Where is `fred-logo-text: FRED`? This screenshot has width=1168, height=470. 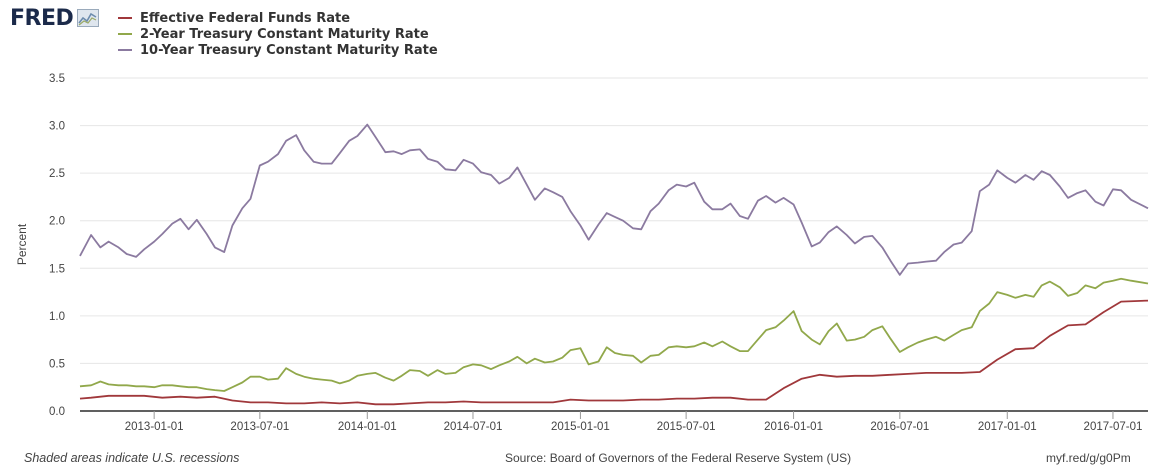
fred-logo-text: FRED is located at coordinates (42, 18).